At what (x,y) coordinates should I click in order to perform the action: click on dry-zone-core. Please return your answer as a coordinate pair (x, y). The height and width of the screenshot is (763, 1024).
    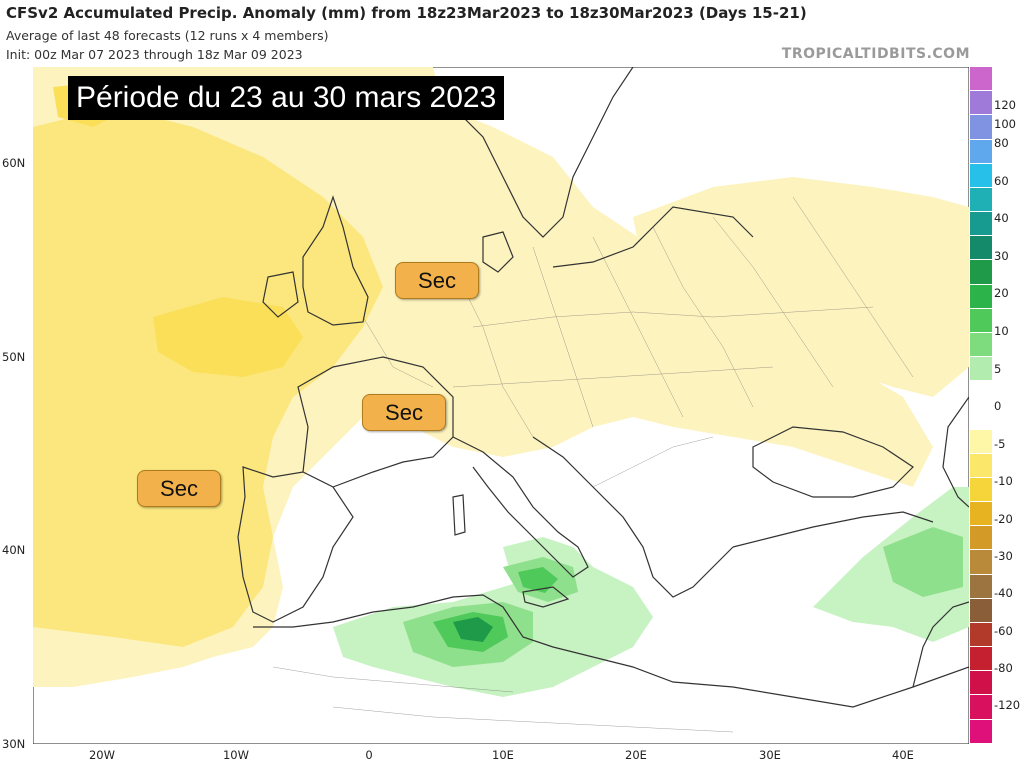
    Looking at the image, I should click on (228, 337).